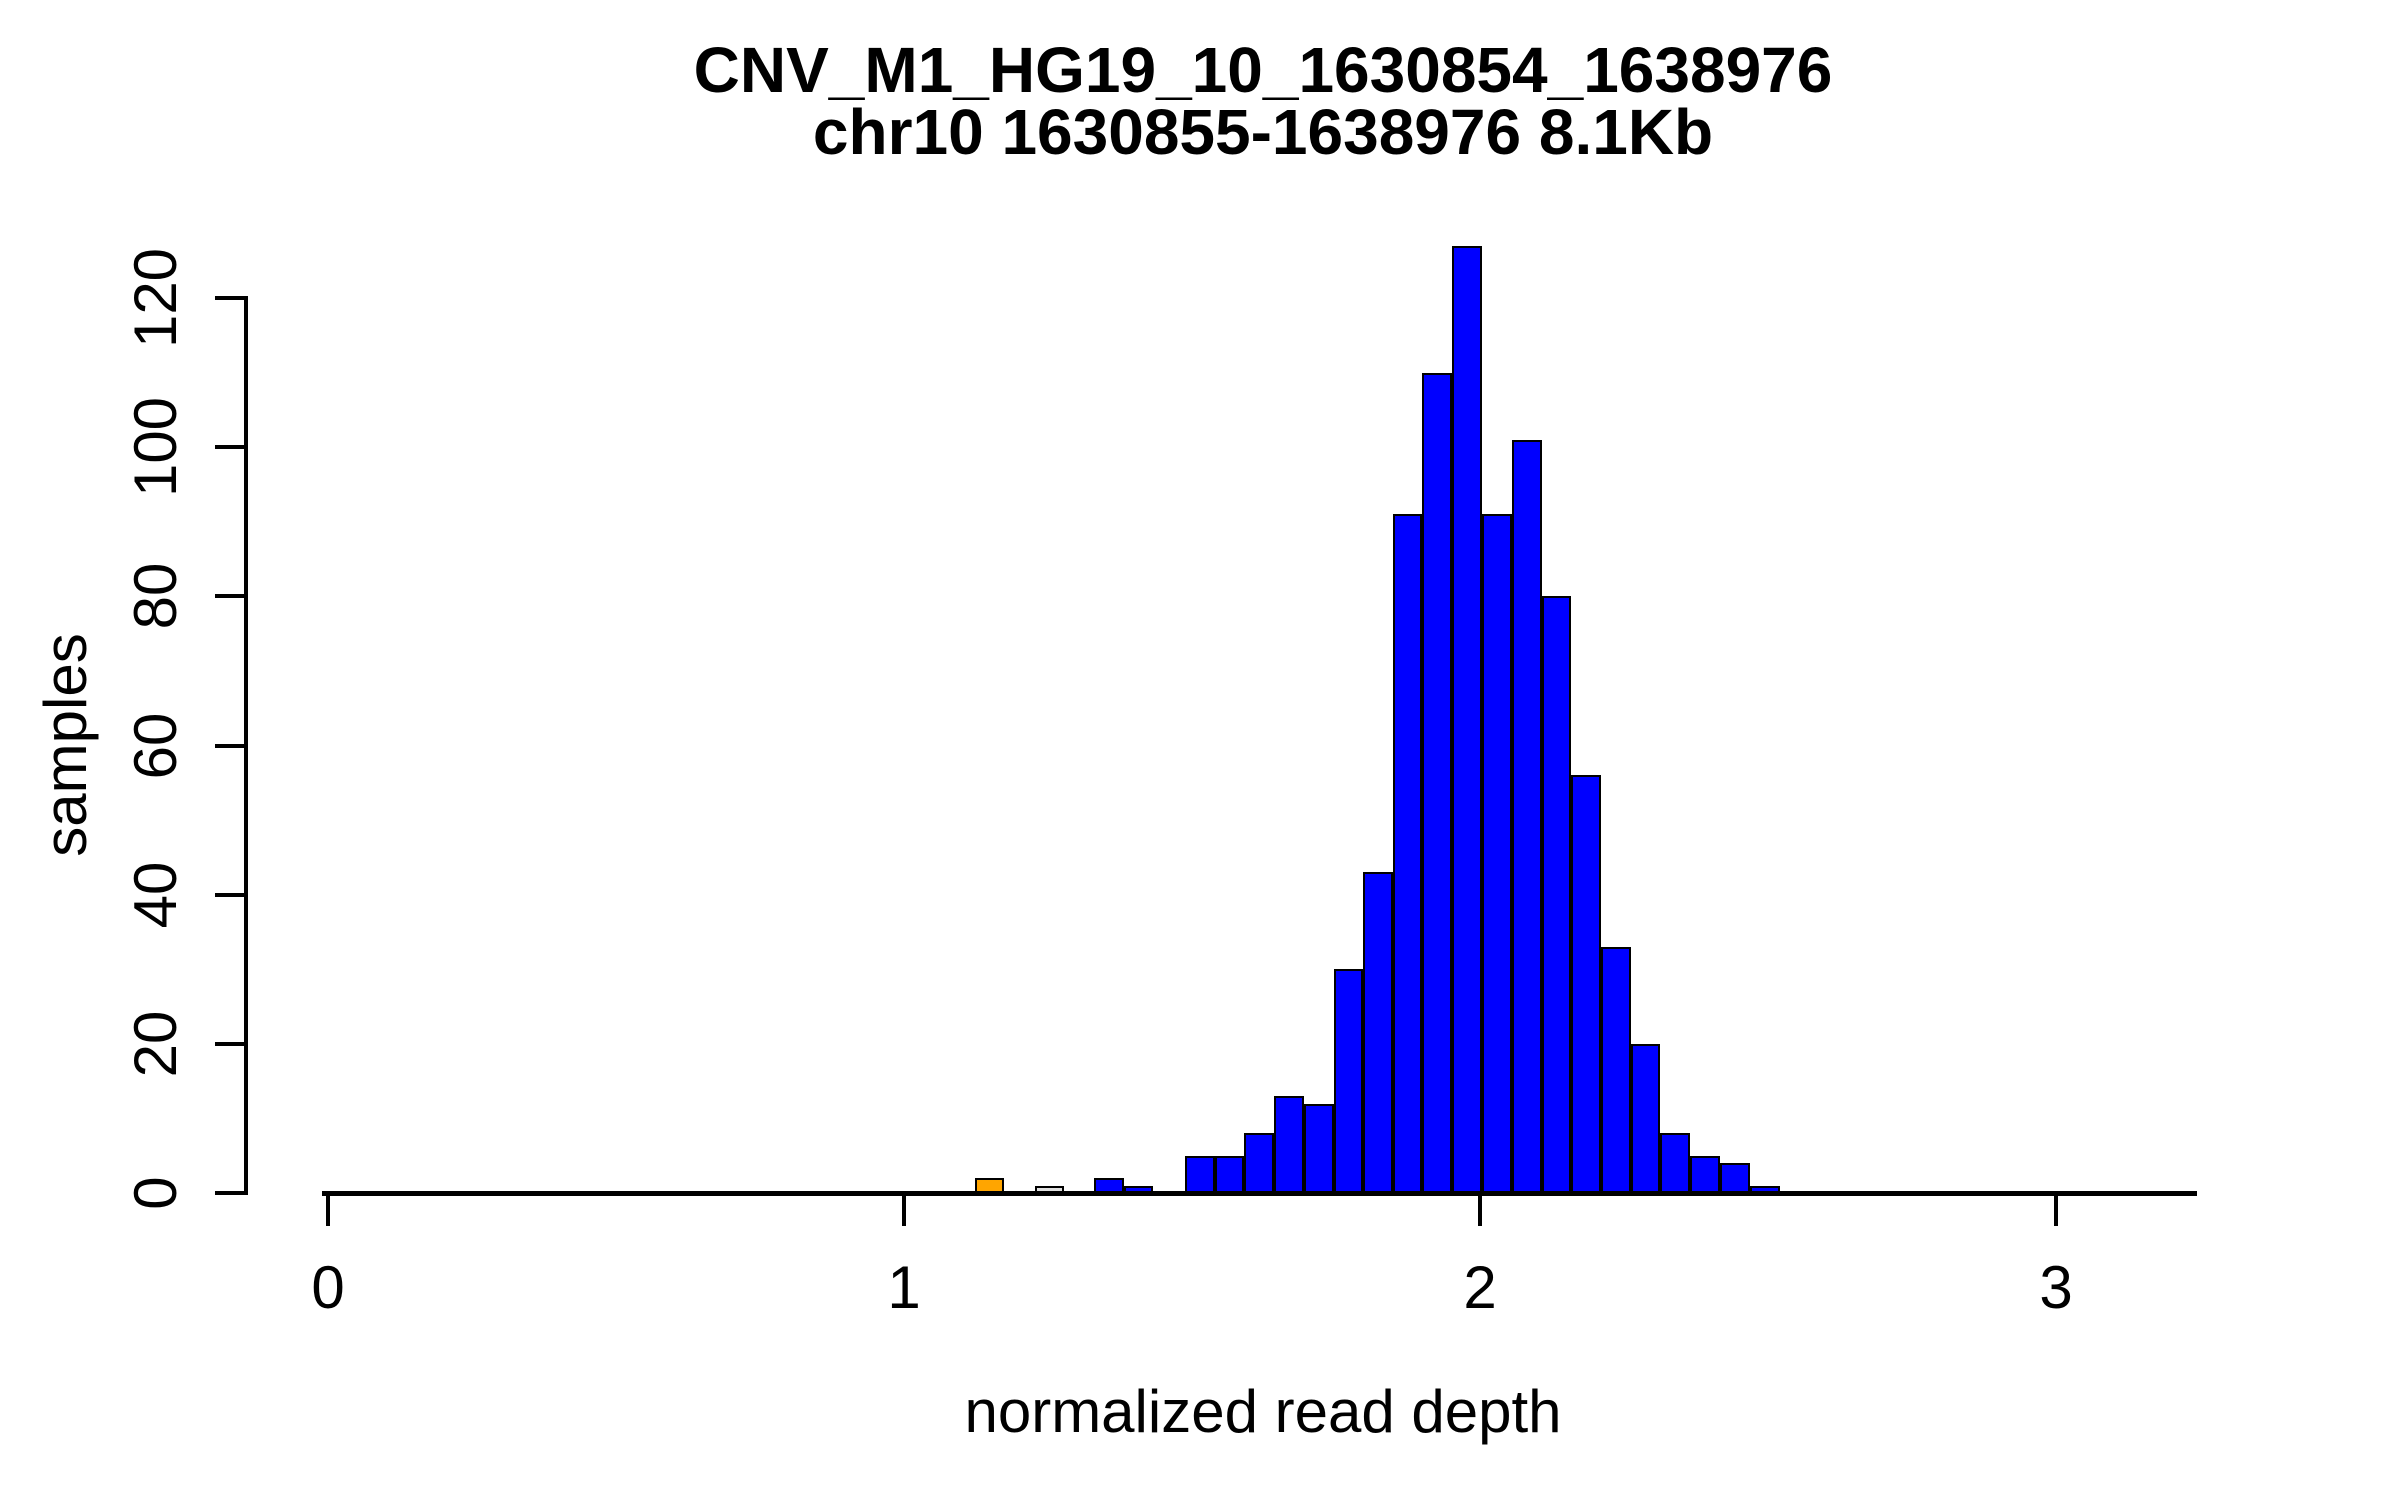 Image resolution: width=2400 pixels, height=1500 pixels. I want to click on y-tick-label: 60, so click(155, 745).